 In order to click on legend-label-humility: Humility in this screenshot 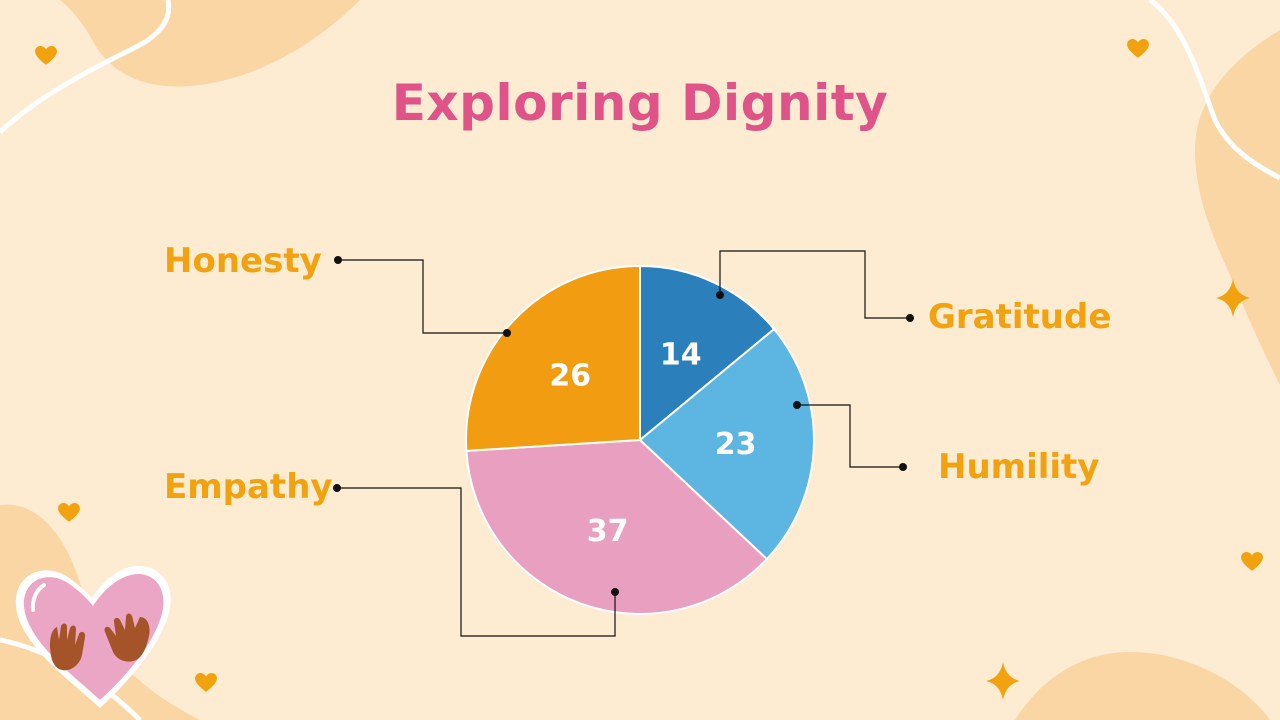, I will do `click(1019, 467)`.